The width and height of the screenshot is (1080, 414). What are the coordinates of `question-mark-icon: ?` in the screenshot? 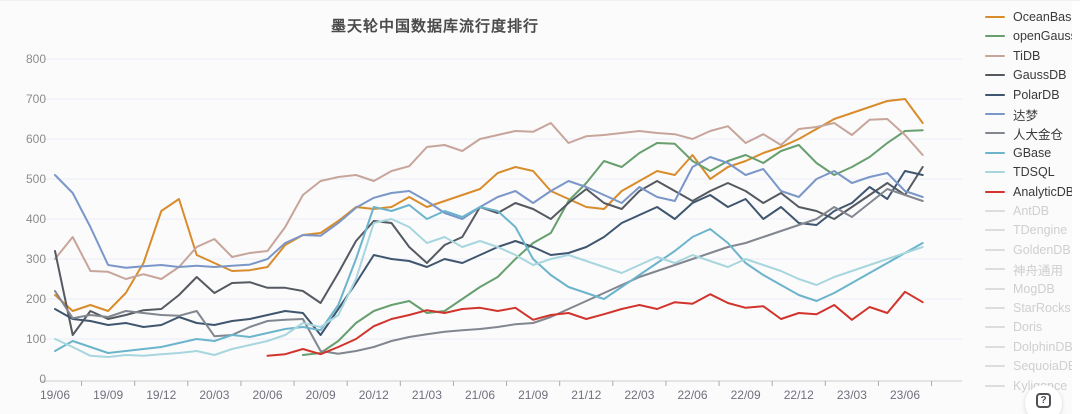 It's located at (1043, 400).